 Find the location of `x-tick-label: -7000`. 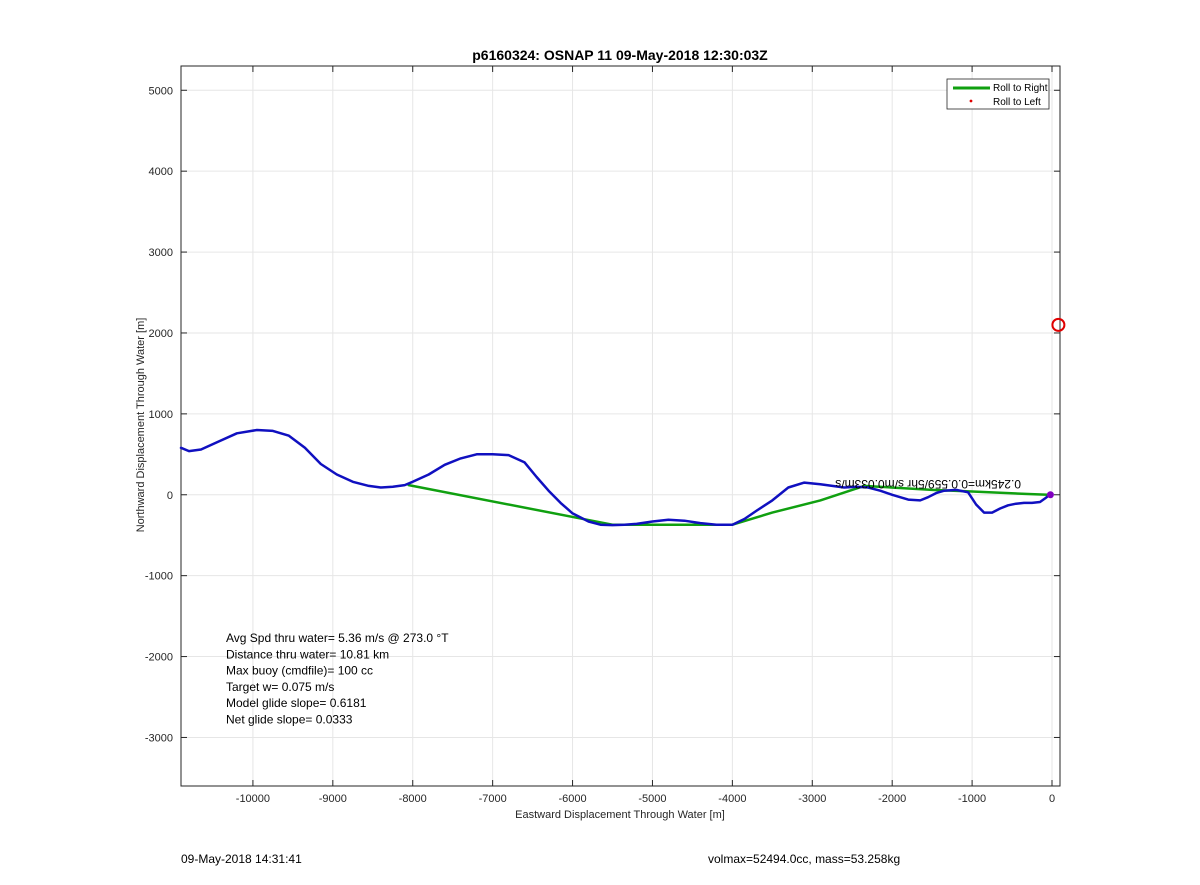

x-tick-label: -7000 is located at coordinates (493, 799).